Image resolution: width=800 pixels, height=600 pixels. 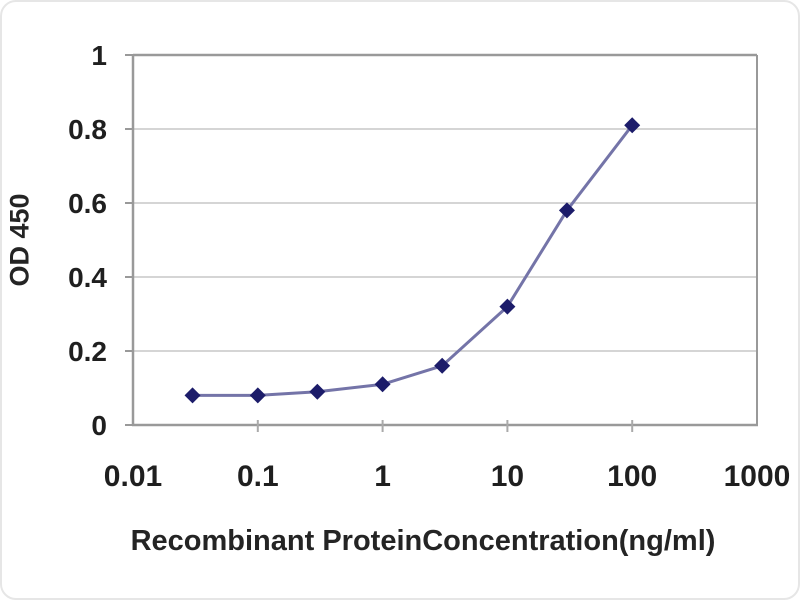 What do you see at coordinates (19, 240) in the screenshot?
I see `y-axis-title: OD 450` at bounding box center [19, 240].